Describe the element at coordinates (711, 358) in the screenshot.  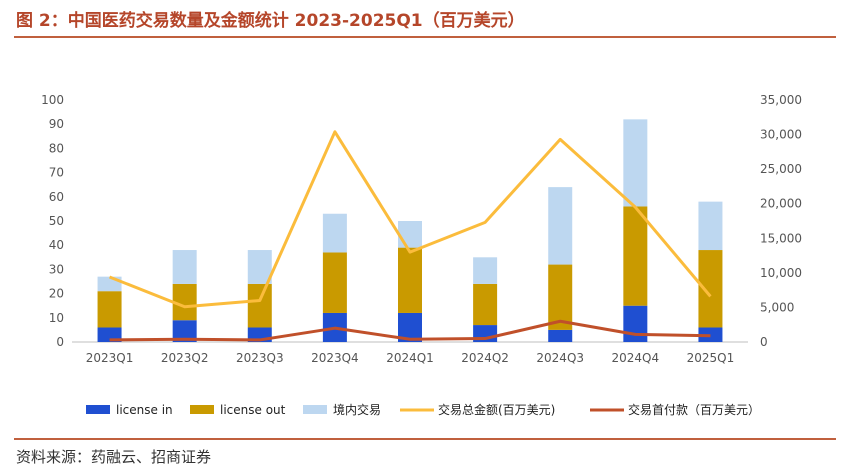
I see `x-tick-label: 2025Q1` at that location.